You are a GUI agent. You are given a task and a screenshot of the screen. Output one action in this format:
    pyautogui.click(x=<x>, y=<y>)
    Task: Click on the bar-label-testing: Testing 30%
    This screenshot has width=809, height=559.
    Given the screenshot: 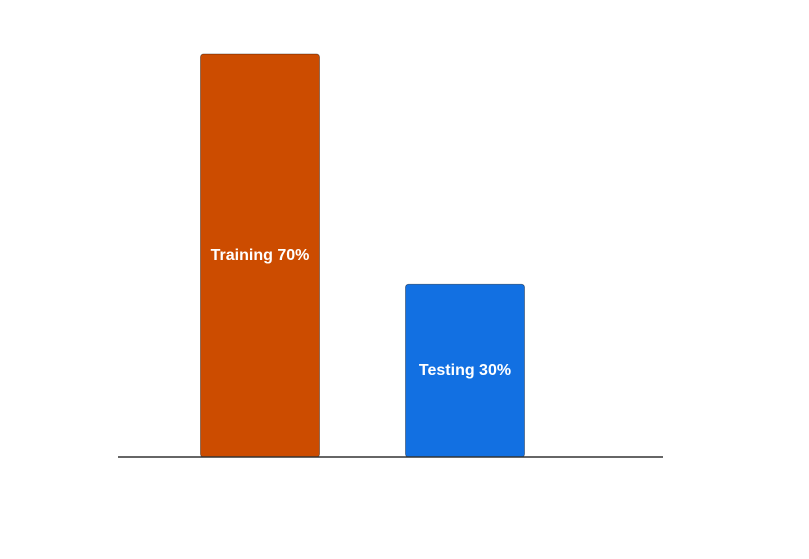 What is the action you would take?
    pyautogui.click(x=465, y=370)
    